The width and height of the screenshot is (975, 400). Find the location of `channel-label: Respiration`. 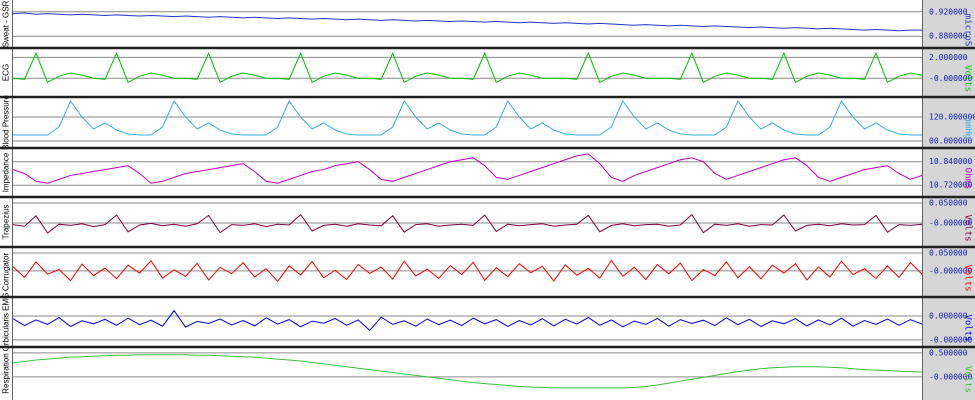

channel-label: Respiration is located at coordinates (6, 373).